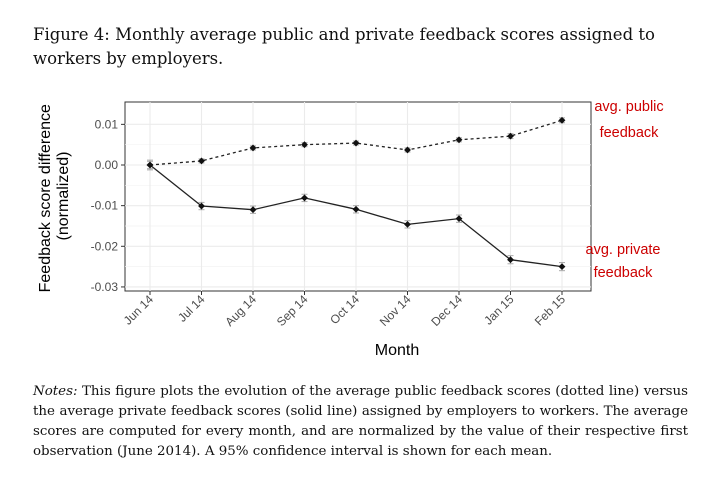 The width and height of the screenshot is (715, 504). Describe the element at coordinates (105, 246) in the screenshot. I see `y-tick-label: -0.02` at that location.